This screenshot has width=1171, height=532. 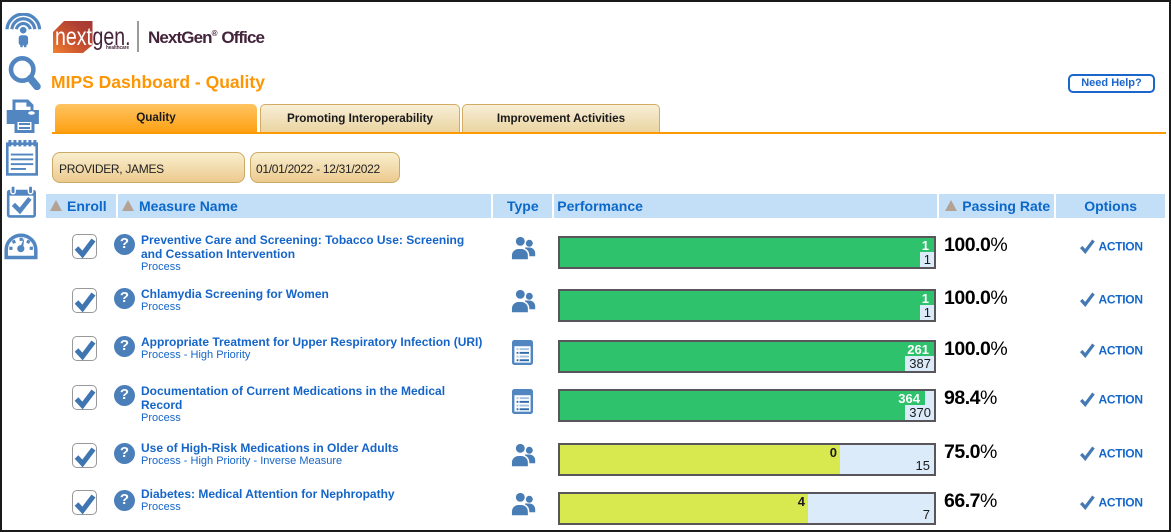 I want to click on svg-text: healthcare, so click(x=118, y=48).